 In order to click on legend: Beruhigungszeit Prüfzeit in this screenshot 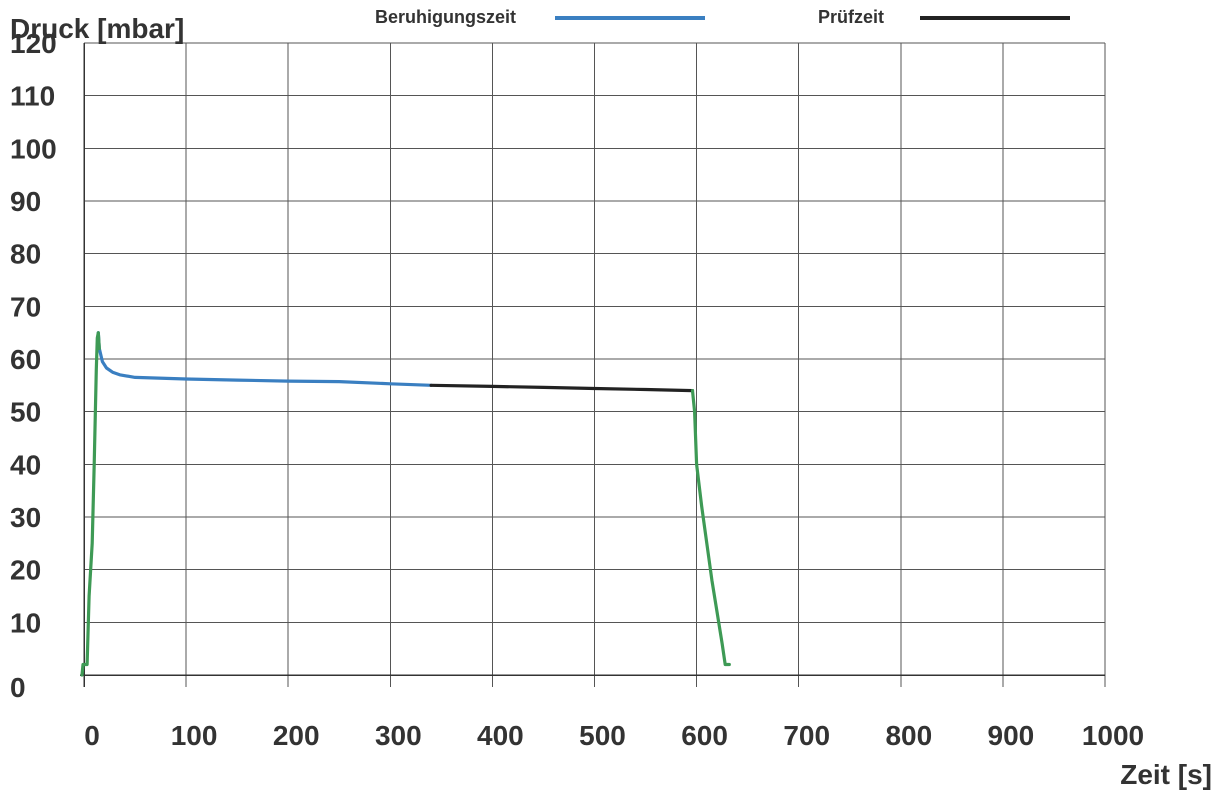, I will do `click(722, 17)`.